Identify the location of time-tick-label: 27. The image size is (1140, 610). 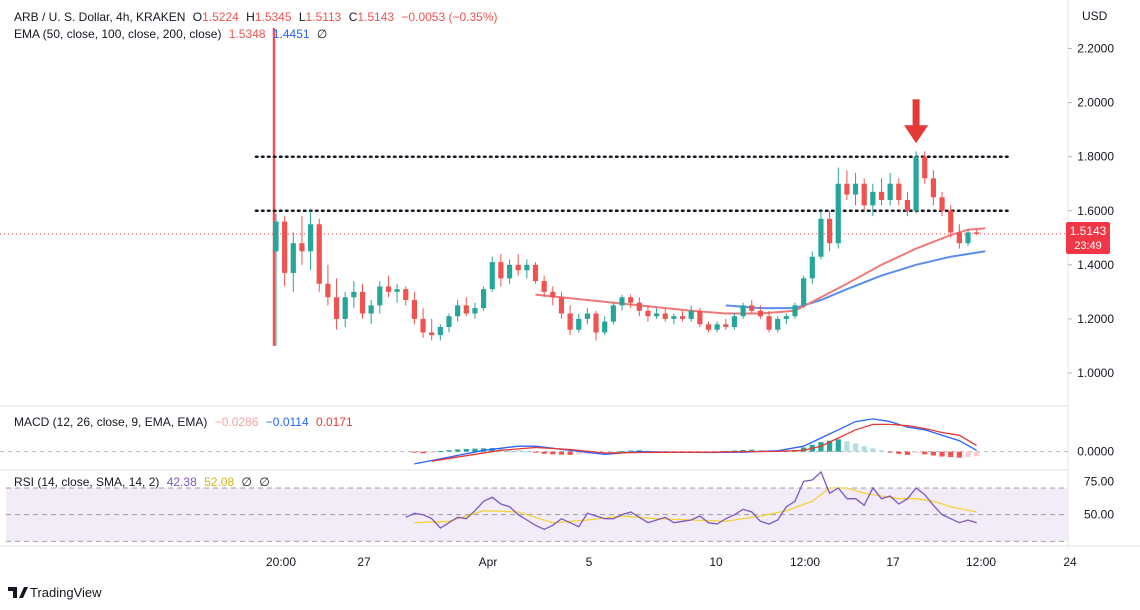
(364, 562).